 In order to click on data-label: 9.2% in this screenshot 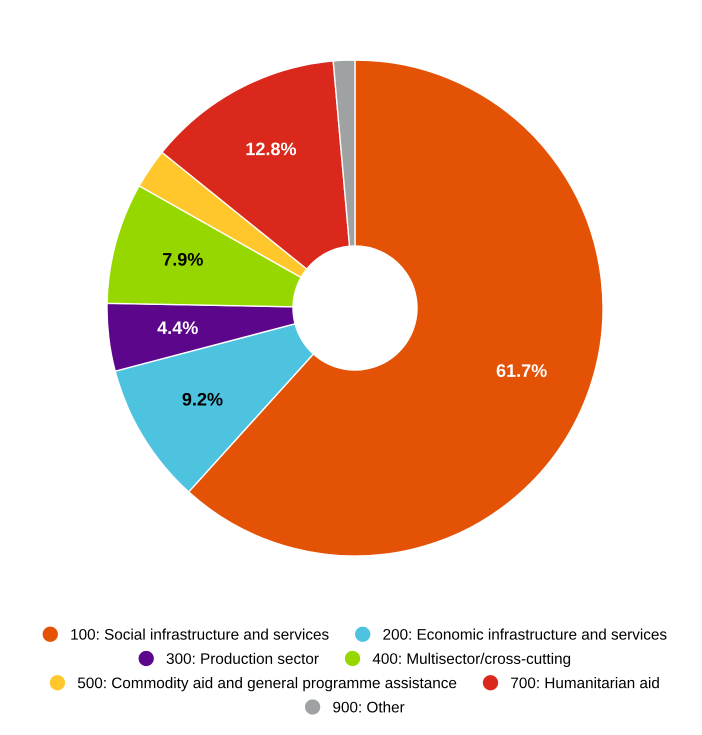, I will do `click(202, 399)`.